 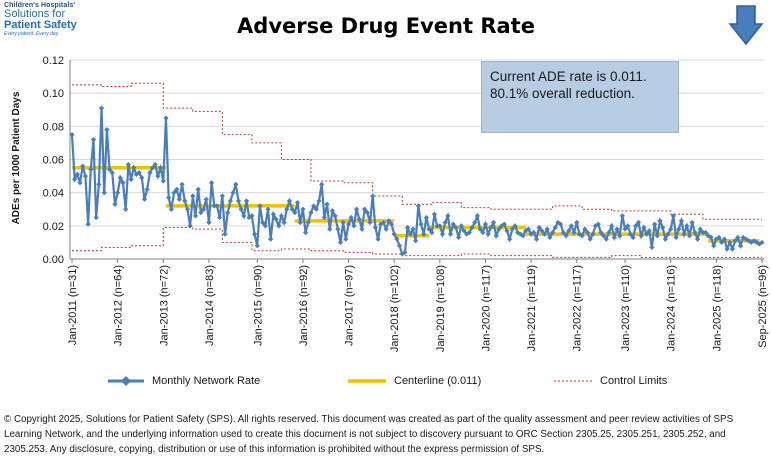 What do you see at coordinates (53, 260) in the screenshot?
I see `y-tick-label: 0.00` at bounding box center [53, 260].